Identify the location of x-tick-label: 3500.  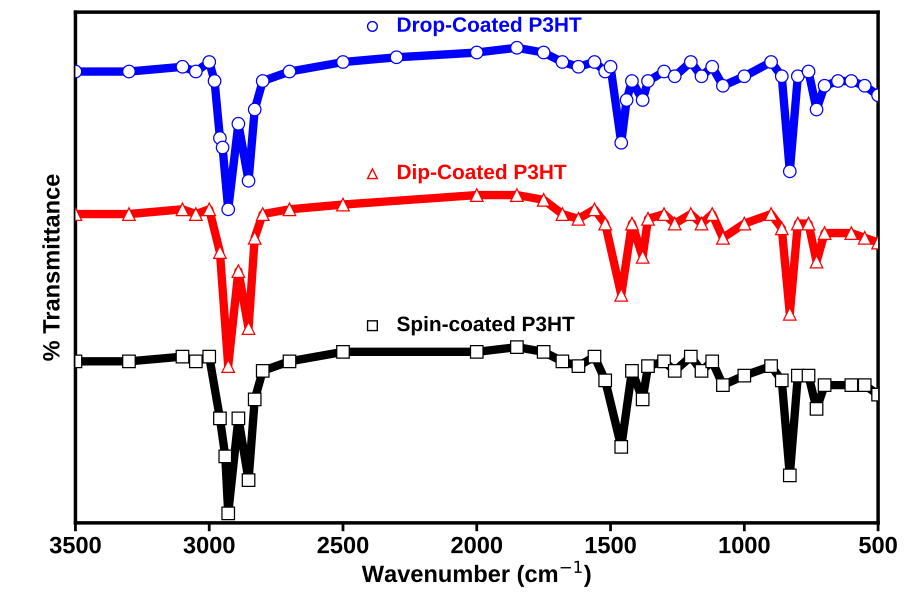
(75, 545).